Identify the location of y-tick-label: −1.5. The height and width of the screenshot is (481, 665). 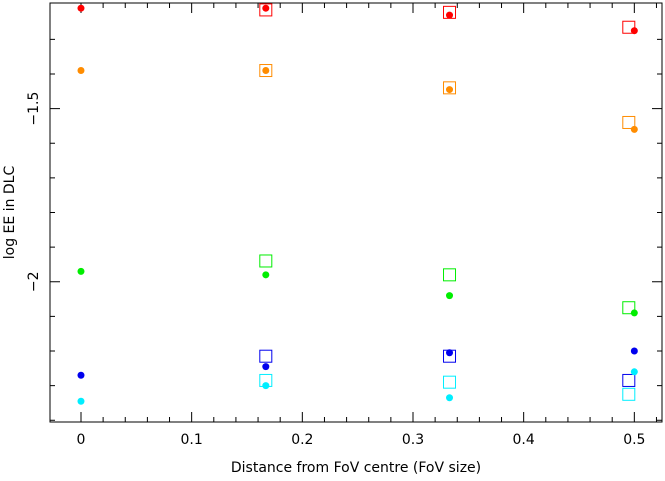
(34, 109).